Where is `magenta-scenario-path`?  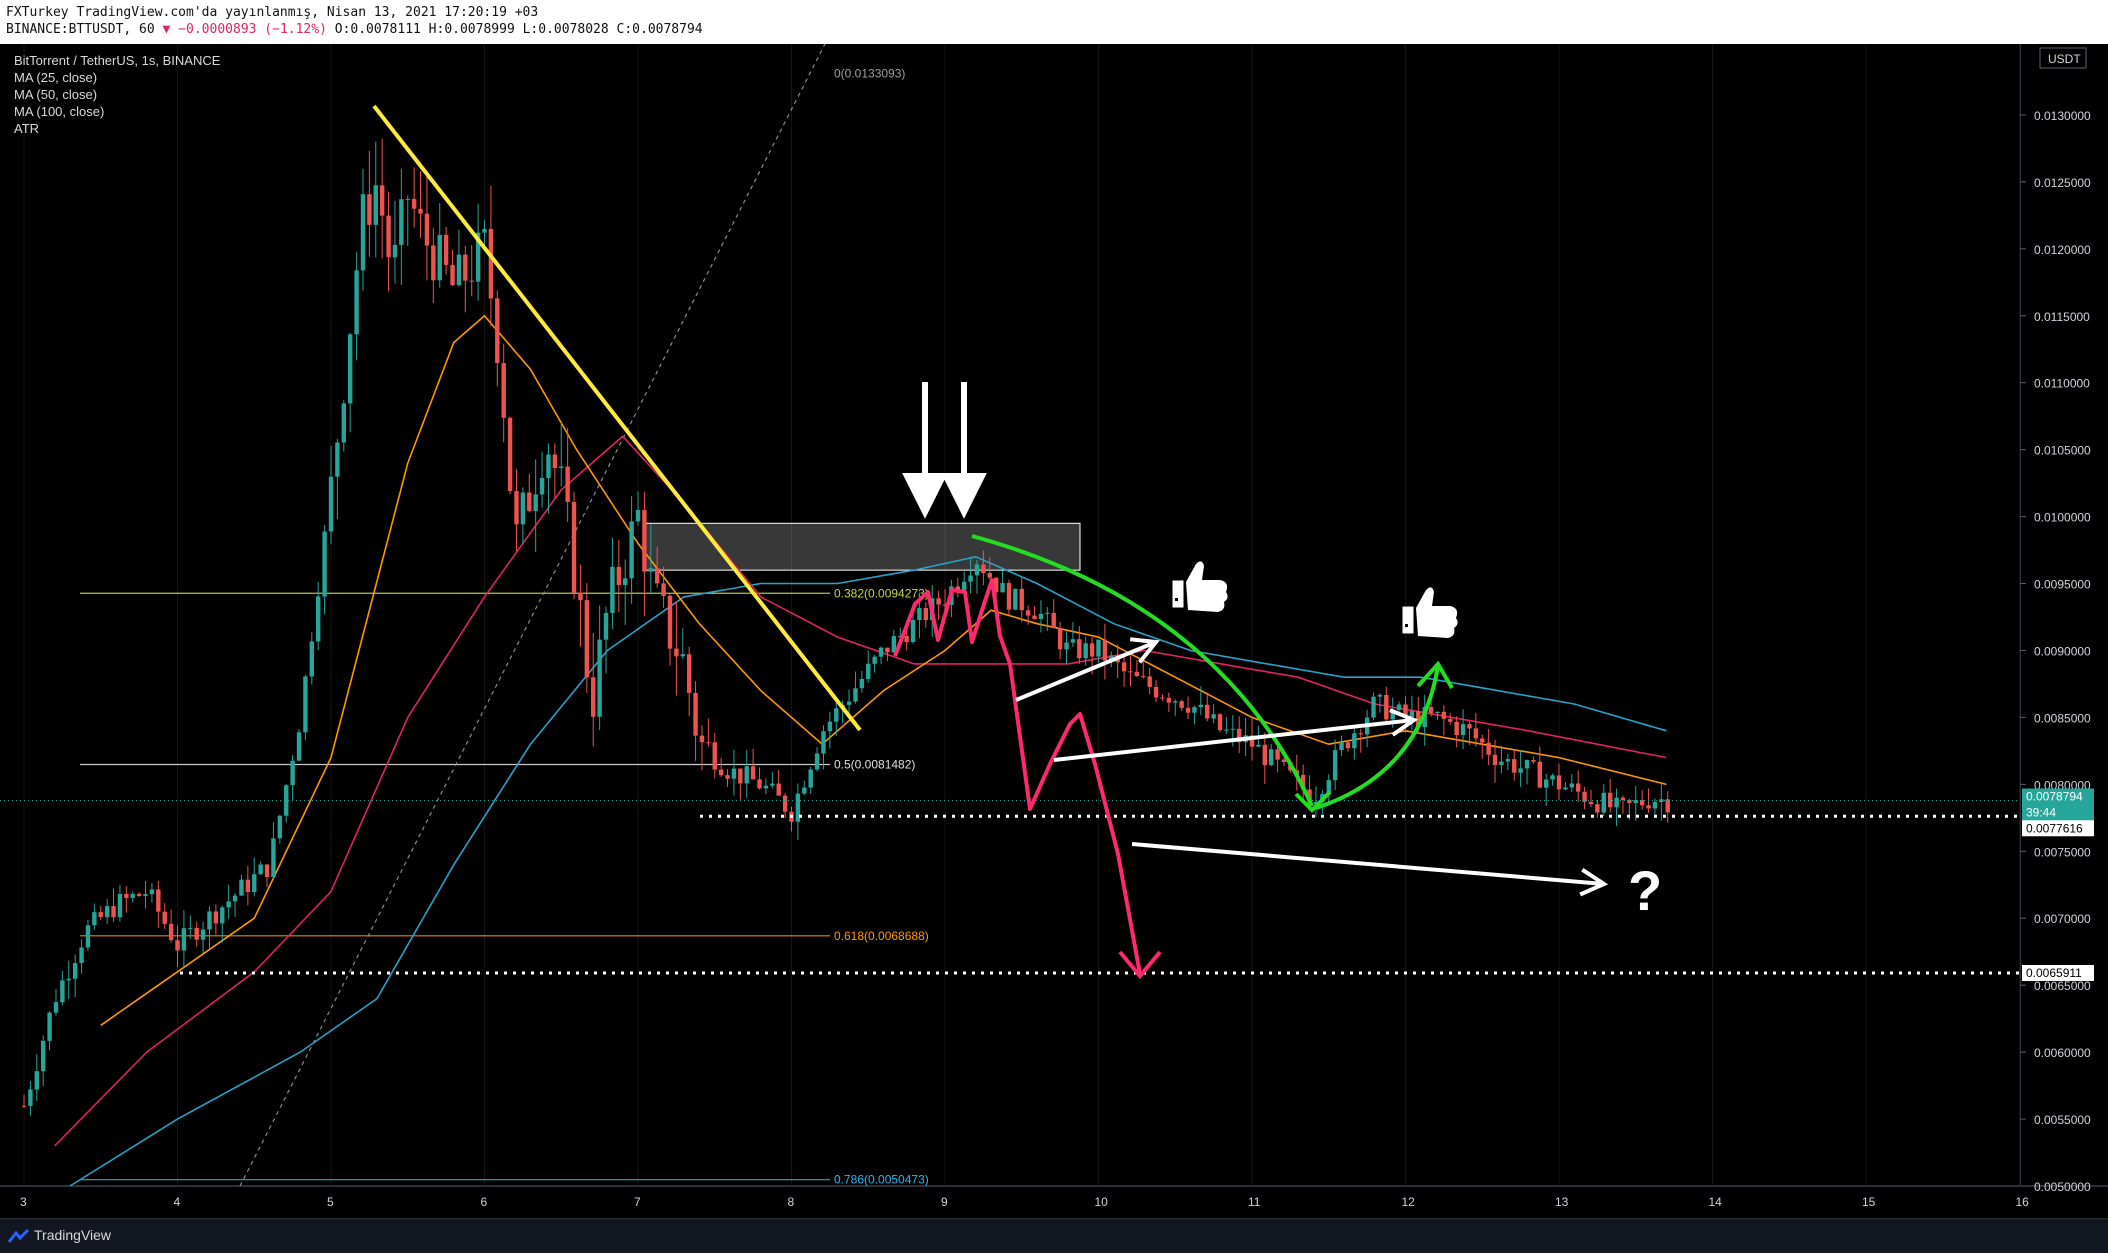 magenta-scenario-path is located at coordinates (1017, 776).